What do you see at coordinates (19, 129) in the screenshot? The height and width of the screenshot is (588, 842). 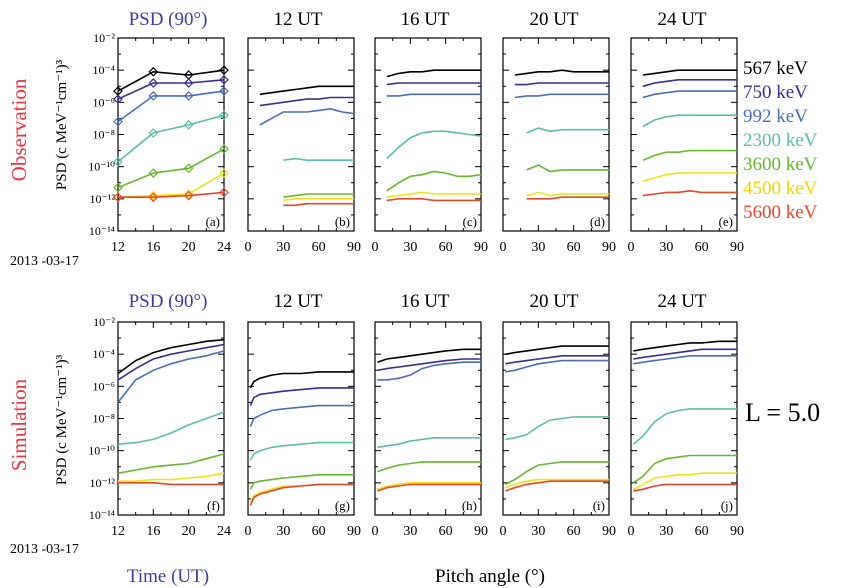 I see `row-label-observation: Observation` at bounding box center [19, 129].